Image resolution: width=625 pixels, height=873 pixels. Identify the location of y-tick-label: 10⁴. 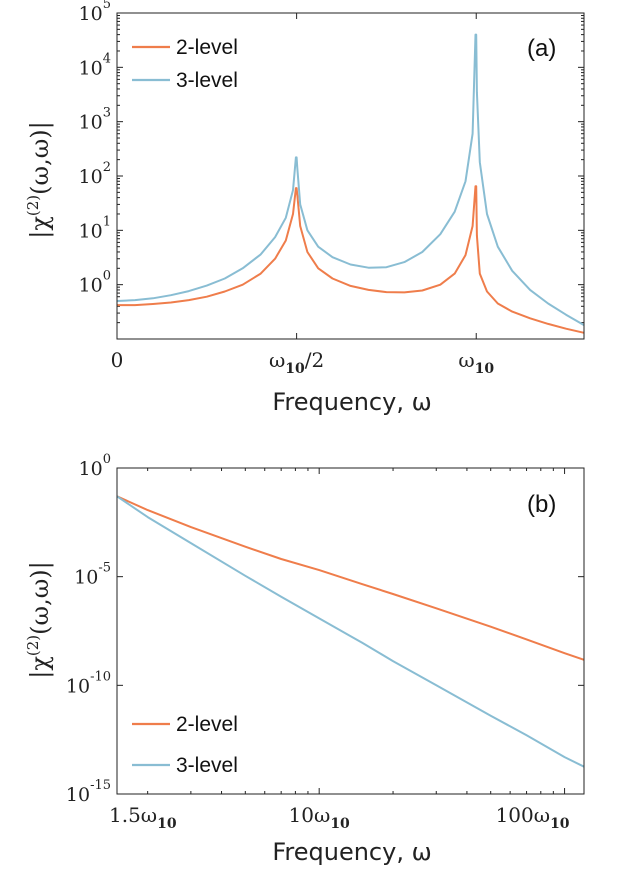
(95, 65).